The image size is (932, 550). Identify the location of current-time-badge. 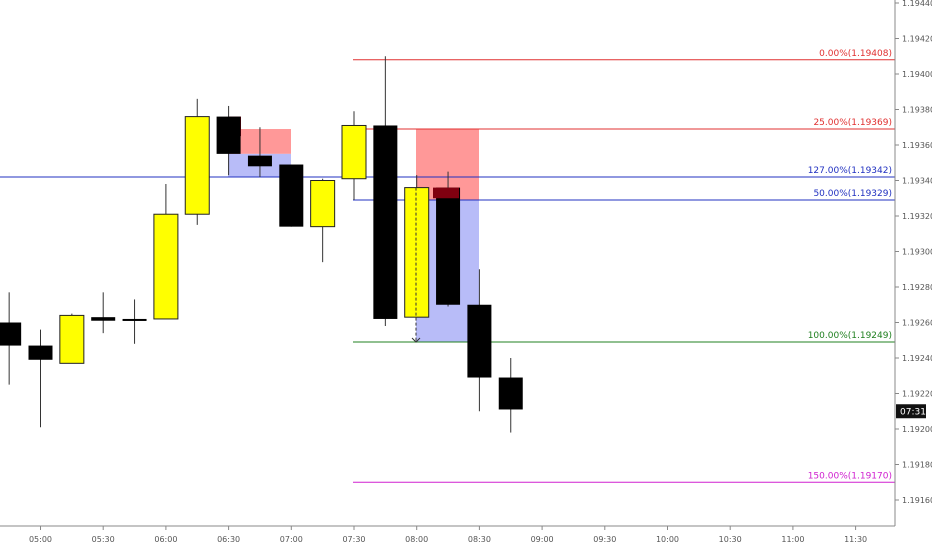
(911, 411).